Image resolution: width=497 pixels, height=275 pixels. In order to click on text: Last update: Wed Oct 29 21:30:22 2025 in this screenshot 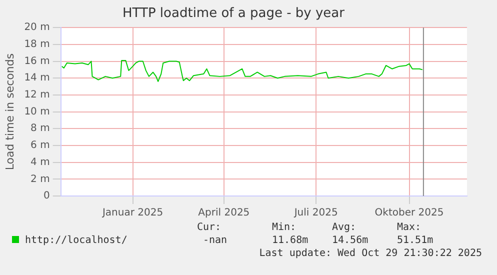, I will do `click(370, 253)`.